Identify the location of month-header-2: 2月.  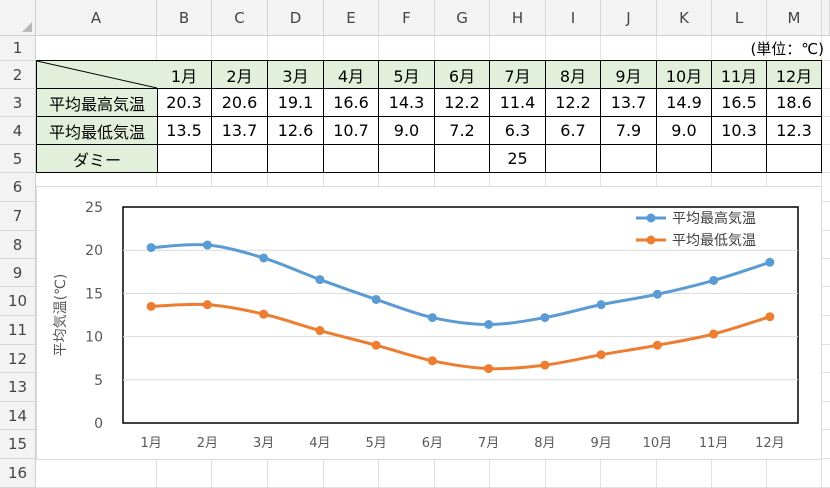
(240, 75).